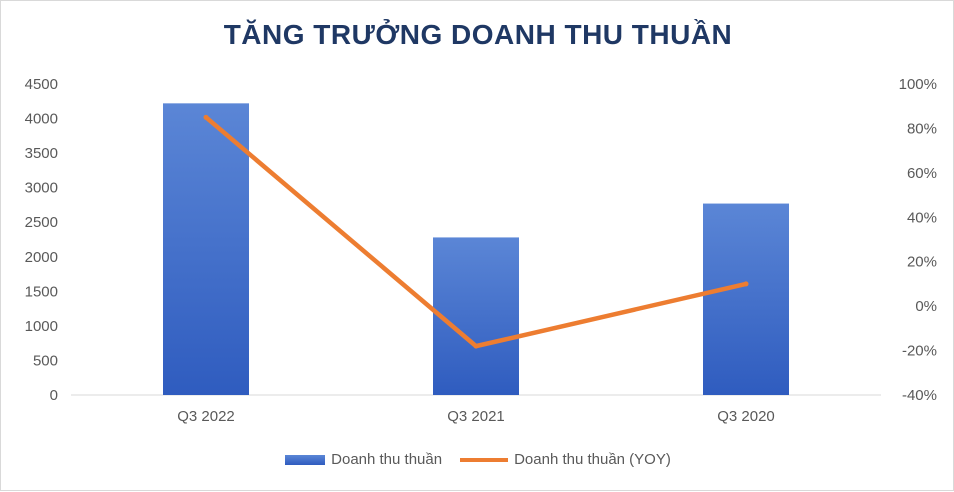  Describe the element at coordinates (592, 459) in the screenshot. I see `legend-label-line: Doanh thu thuần (YOY)` at that location.